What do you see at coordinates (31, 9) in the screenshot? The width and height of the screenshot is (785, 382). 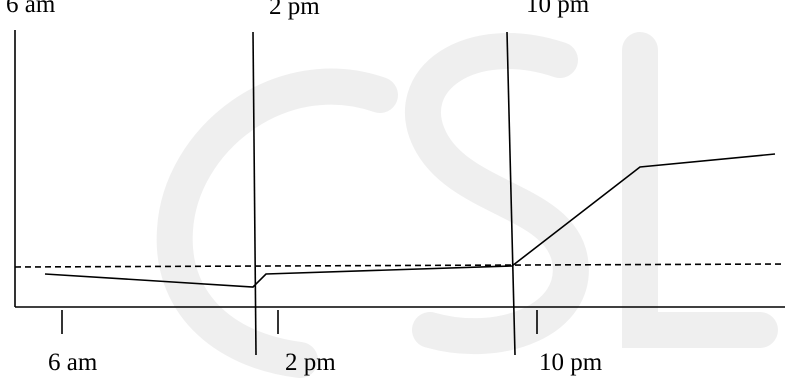 I see `top-label-6am: 6 am` at bounding box center [31, 9].